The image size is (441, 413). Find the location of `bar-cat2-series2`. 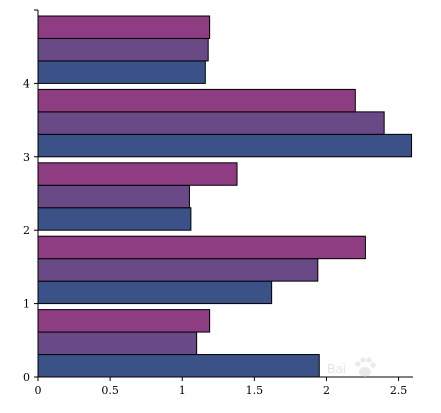

bar-cat2-series2 is located at coordinates (137, 174).